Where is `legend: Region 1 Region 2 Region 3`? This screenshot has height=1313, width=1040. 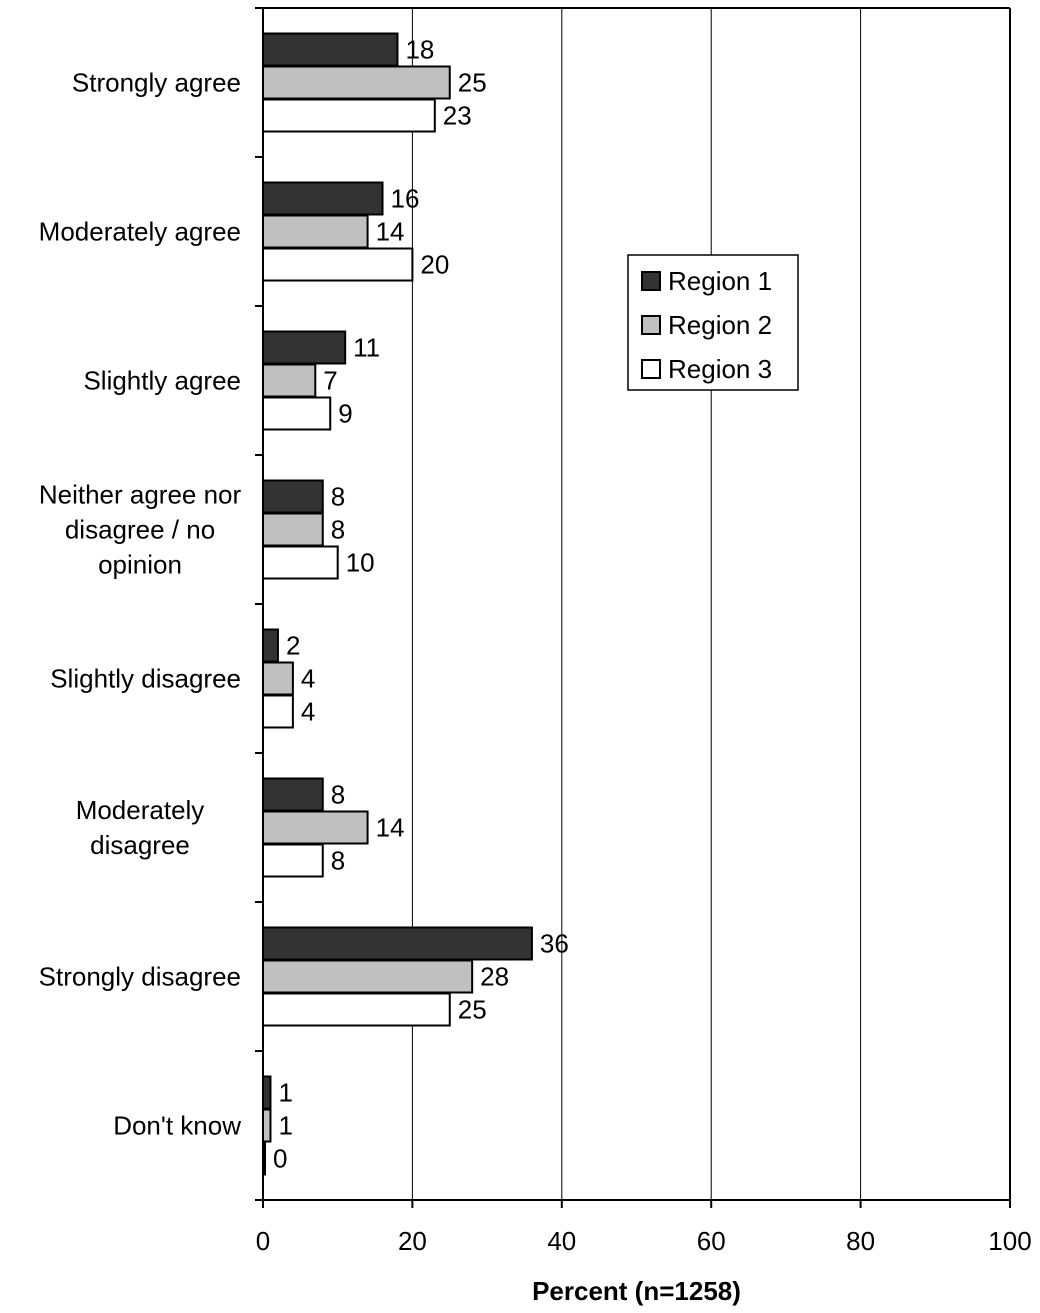
legend: Region 1 Region 2 Region 3 is located at coordinates (713, 322).